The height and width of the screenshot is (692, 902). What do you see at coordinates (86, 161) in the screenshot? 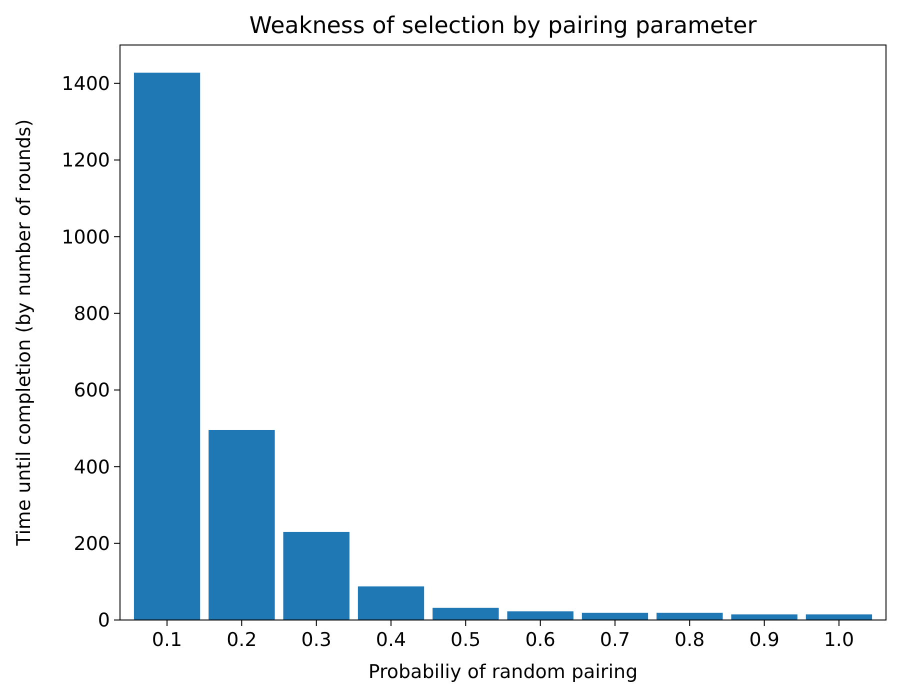
I see `y-tick-label: 1200` at bounding box center [86, 161].